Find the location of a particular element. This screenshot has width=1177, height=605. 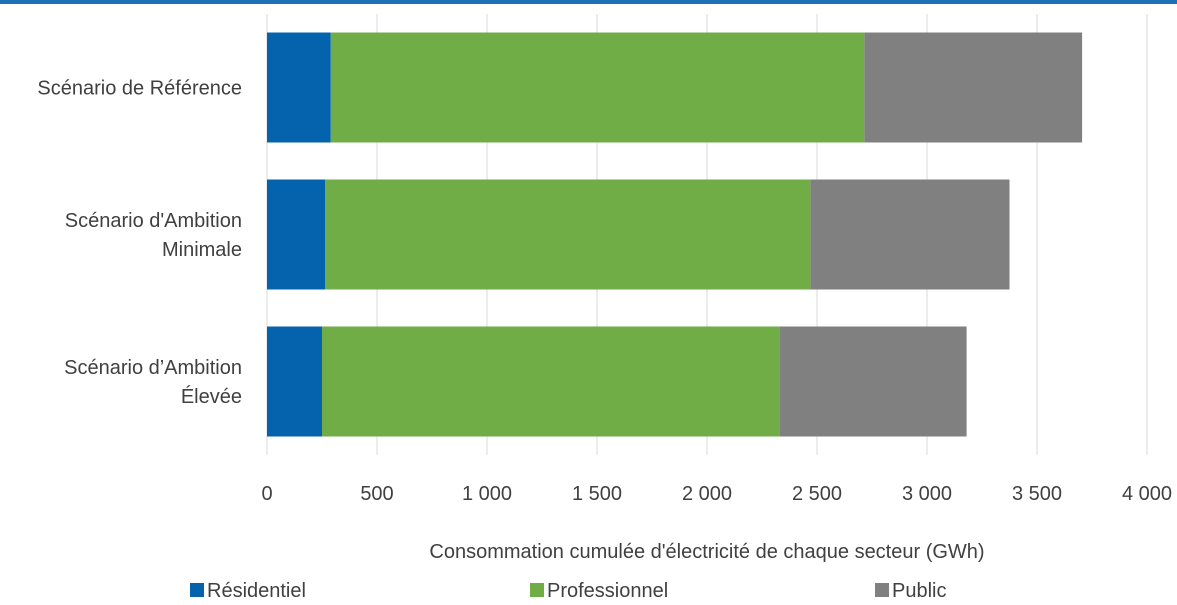

category-label: Scénario de Référence is located at coordinates (139, 89).